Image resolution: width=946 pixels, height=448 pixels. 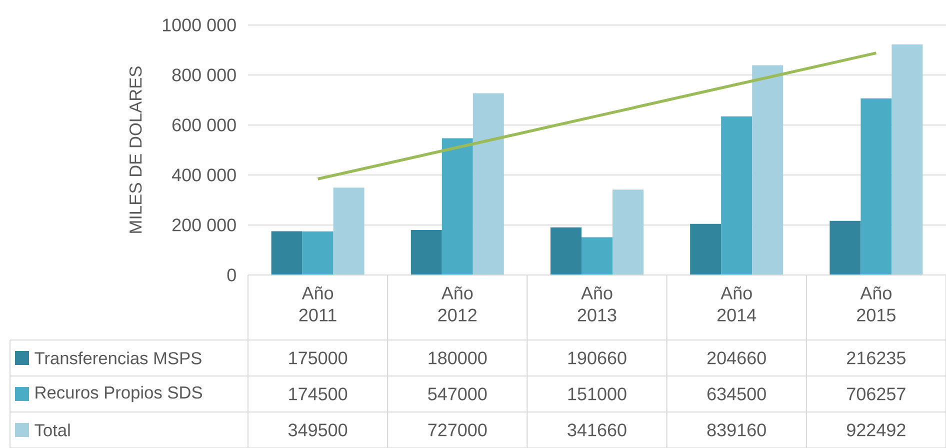 What do you see at coordinates (317, 304) in the screenshot?
I see `x-tick-label: Año 2011` at bounding box center [317, 304].